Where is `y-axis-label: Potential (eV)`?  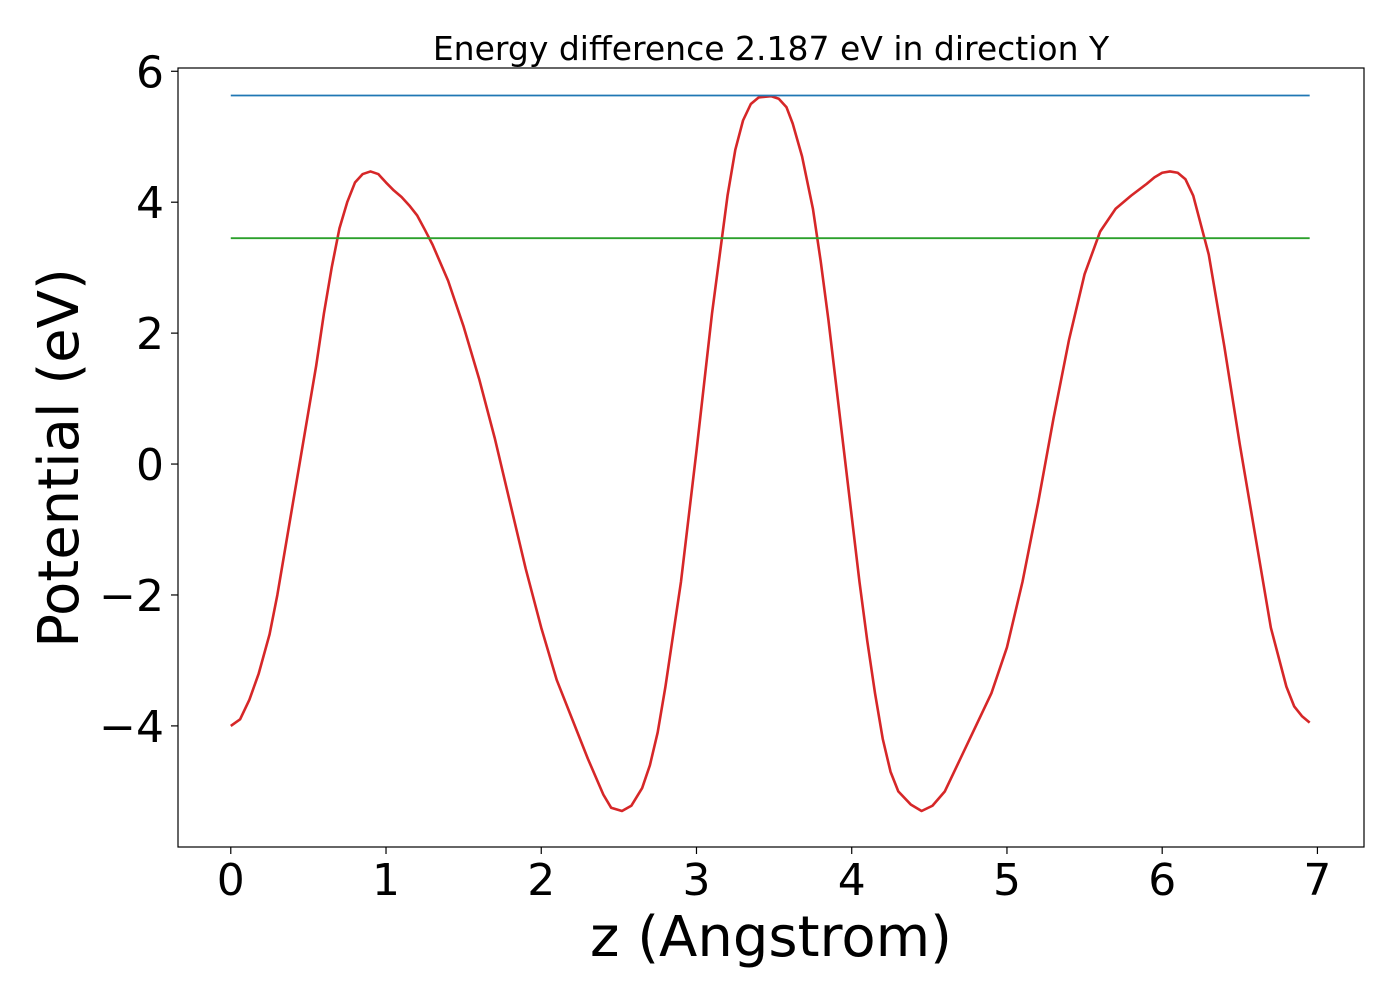
y-axis-label: Potential (eV) is located at coordinates (59, 458).